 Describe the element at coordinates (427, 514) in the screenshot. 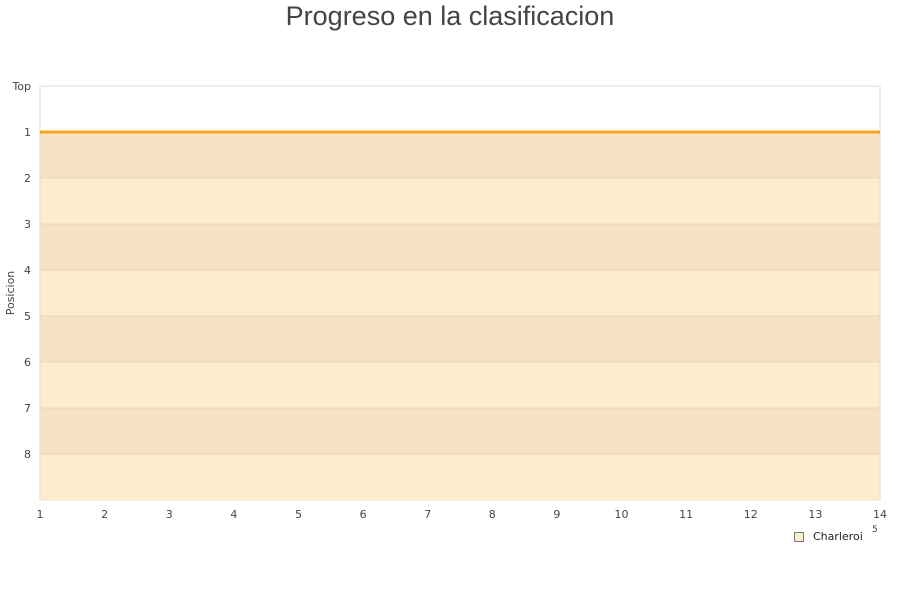

I see `x-tick-label: 7` at that location.